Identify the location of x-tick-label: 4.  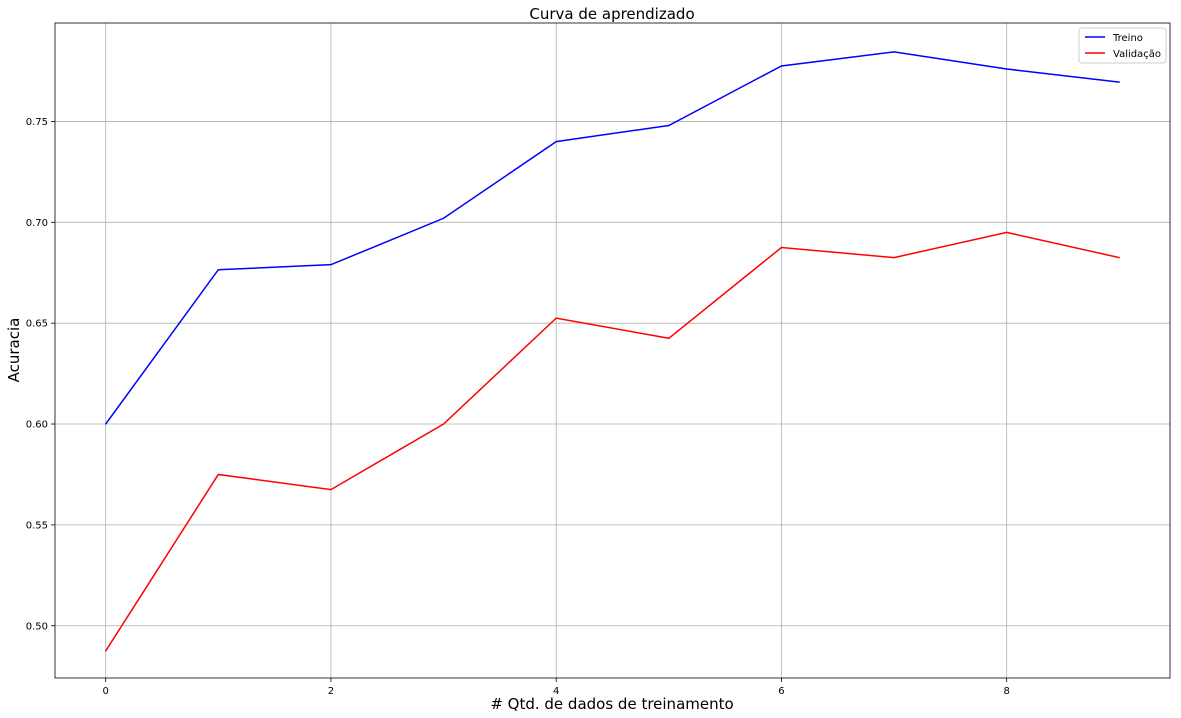
(556, 691).